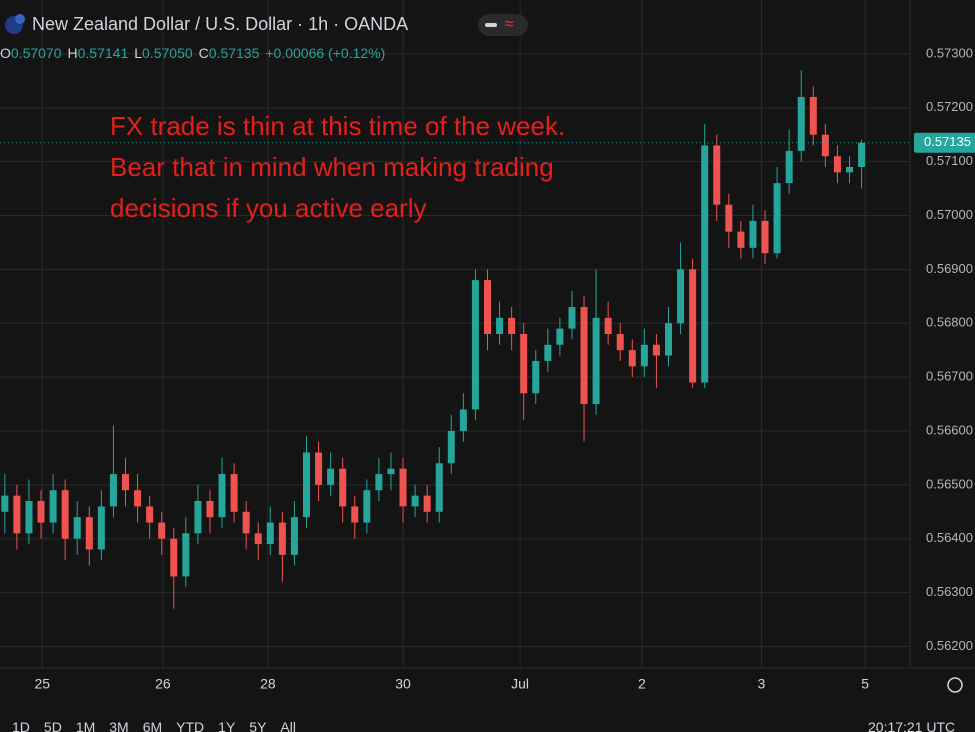 Image resolution: width=975 pixels, height=732 pixels. What do you see at coordinates (268, 208) in the screenshot?
I see `annotation: decisions if you active early` at bounding box center [268, 208].